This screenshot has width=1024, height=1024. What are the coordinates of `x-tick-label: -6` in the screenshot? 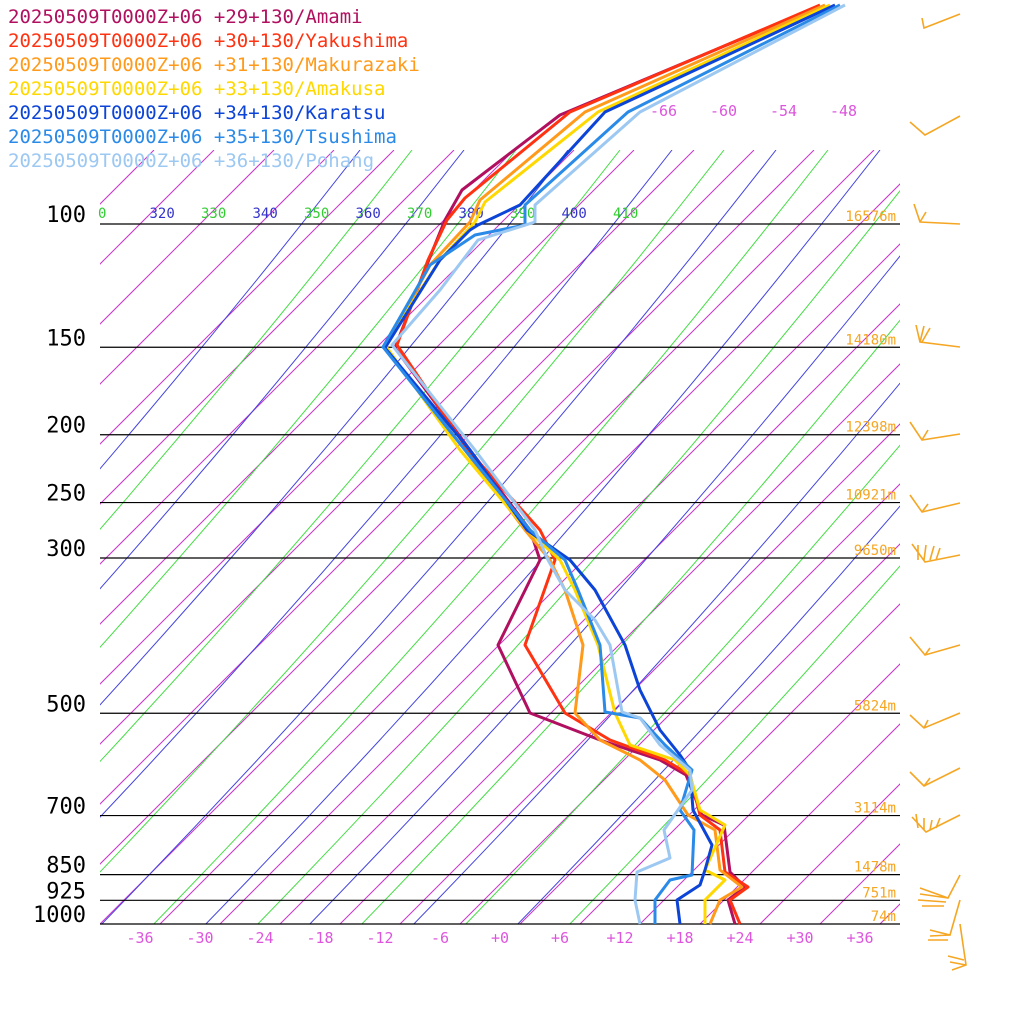 It's located at (440, 938).